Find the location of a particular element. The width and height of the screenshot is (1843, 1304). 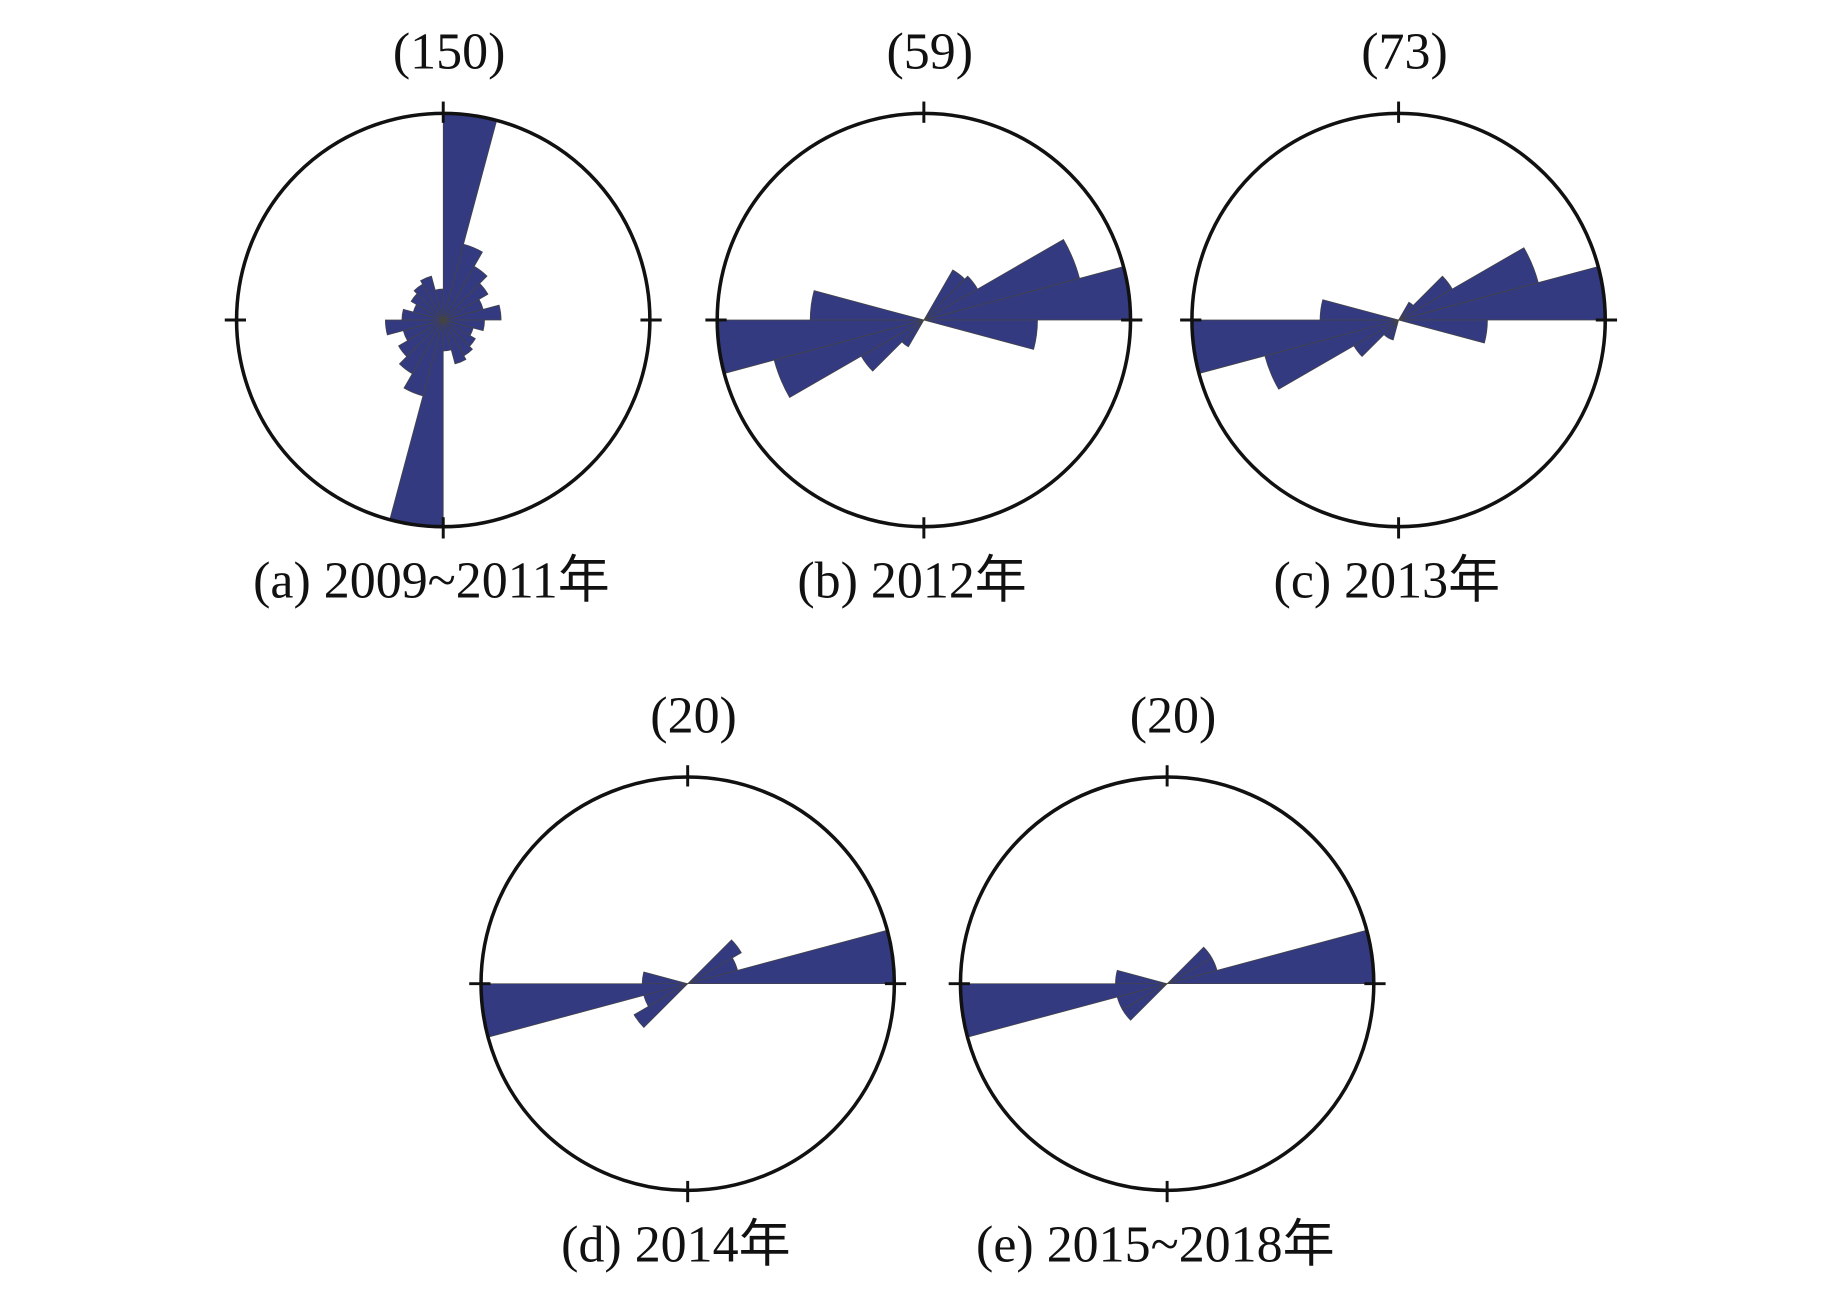

title: (150) is located at coordinates (449, 52).